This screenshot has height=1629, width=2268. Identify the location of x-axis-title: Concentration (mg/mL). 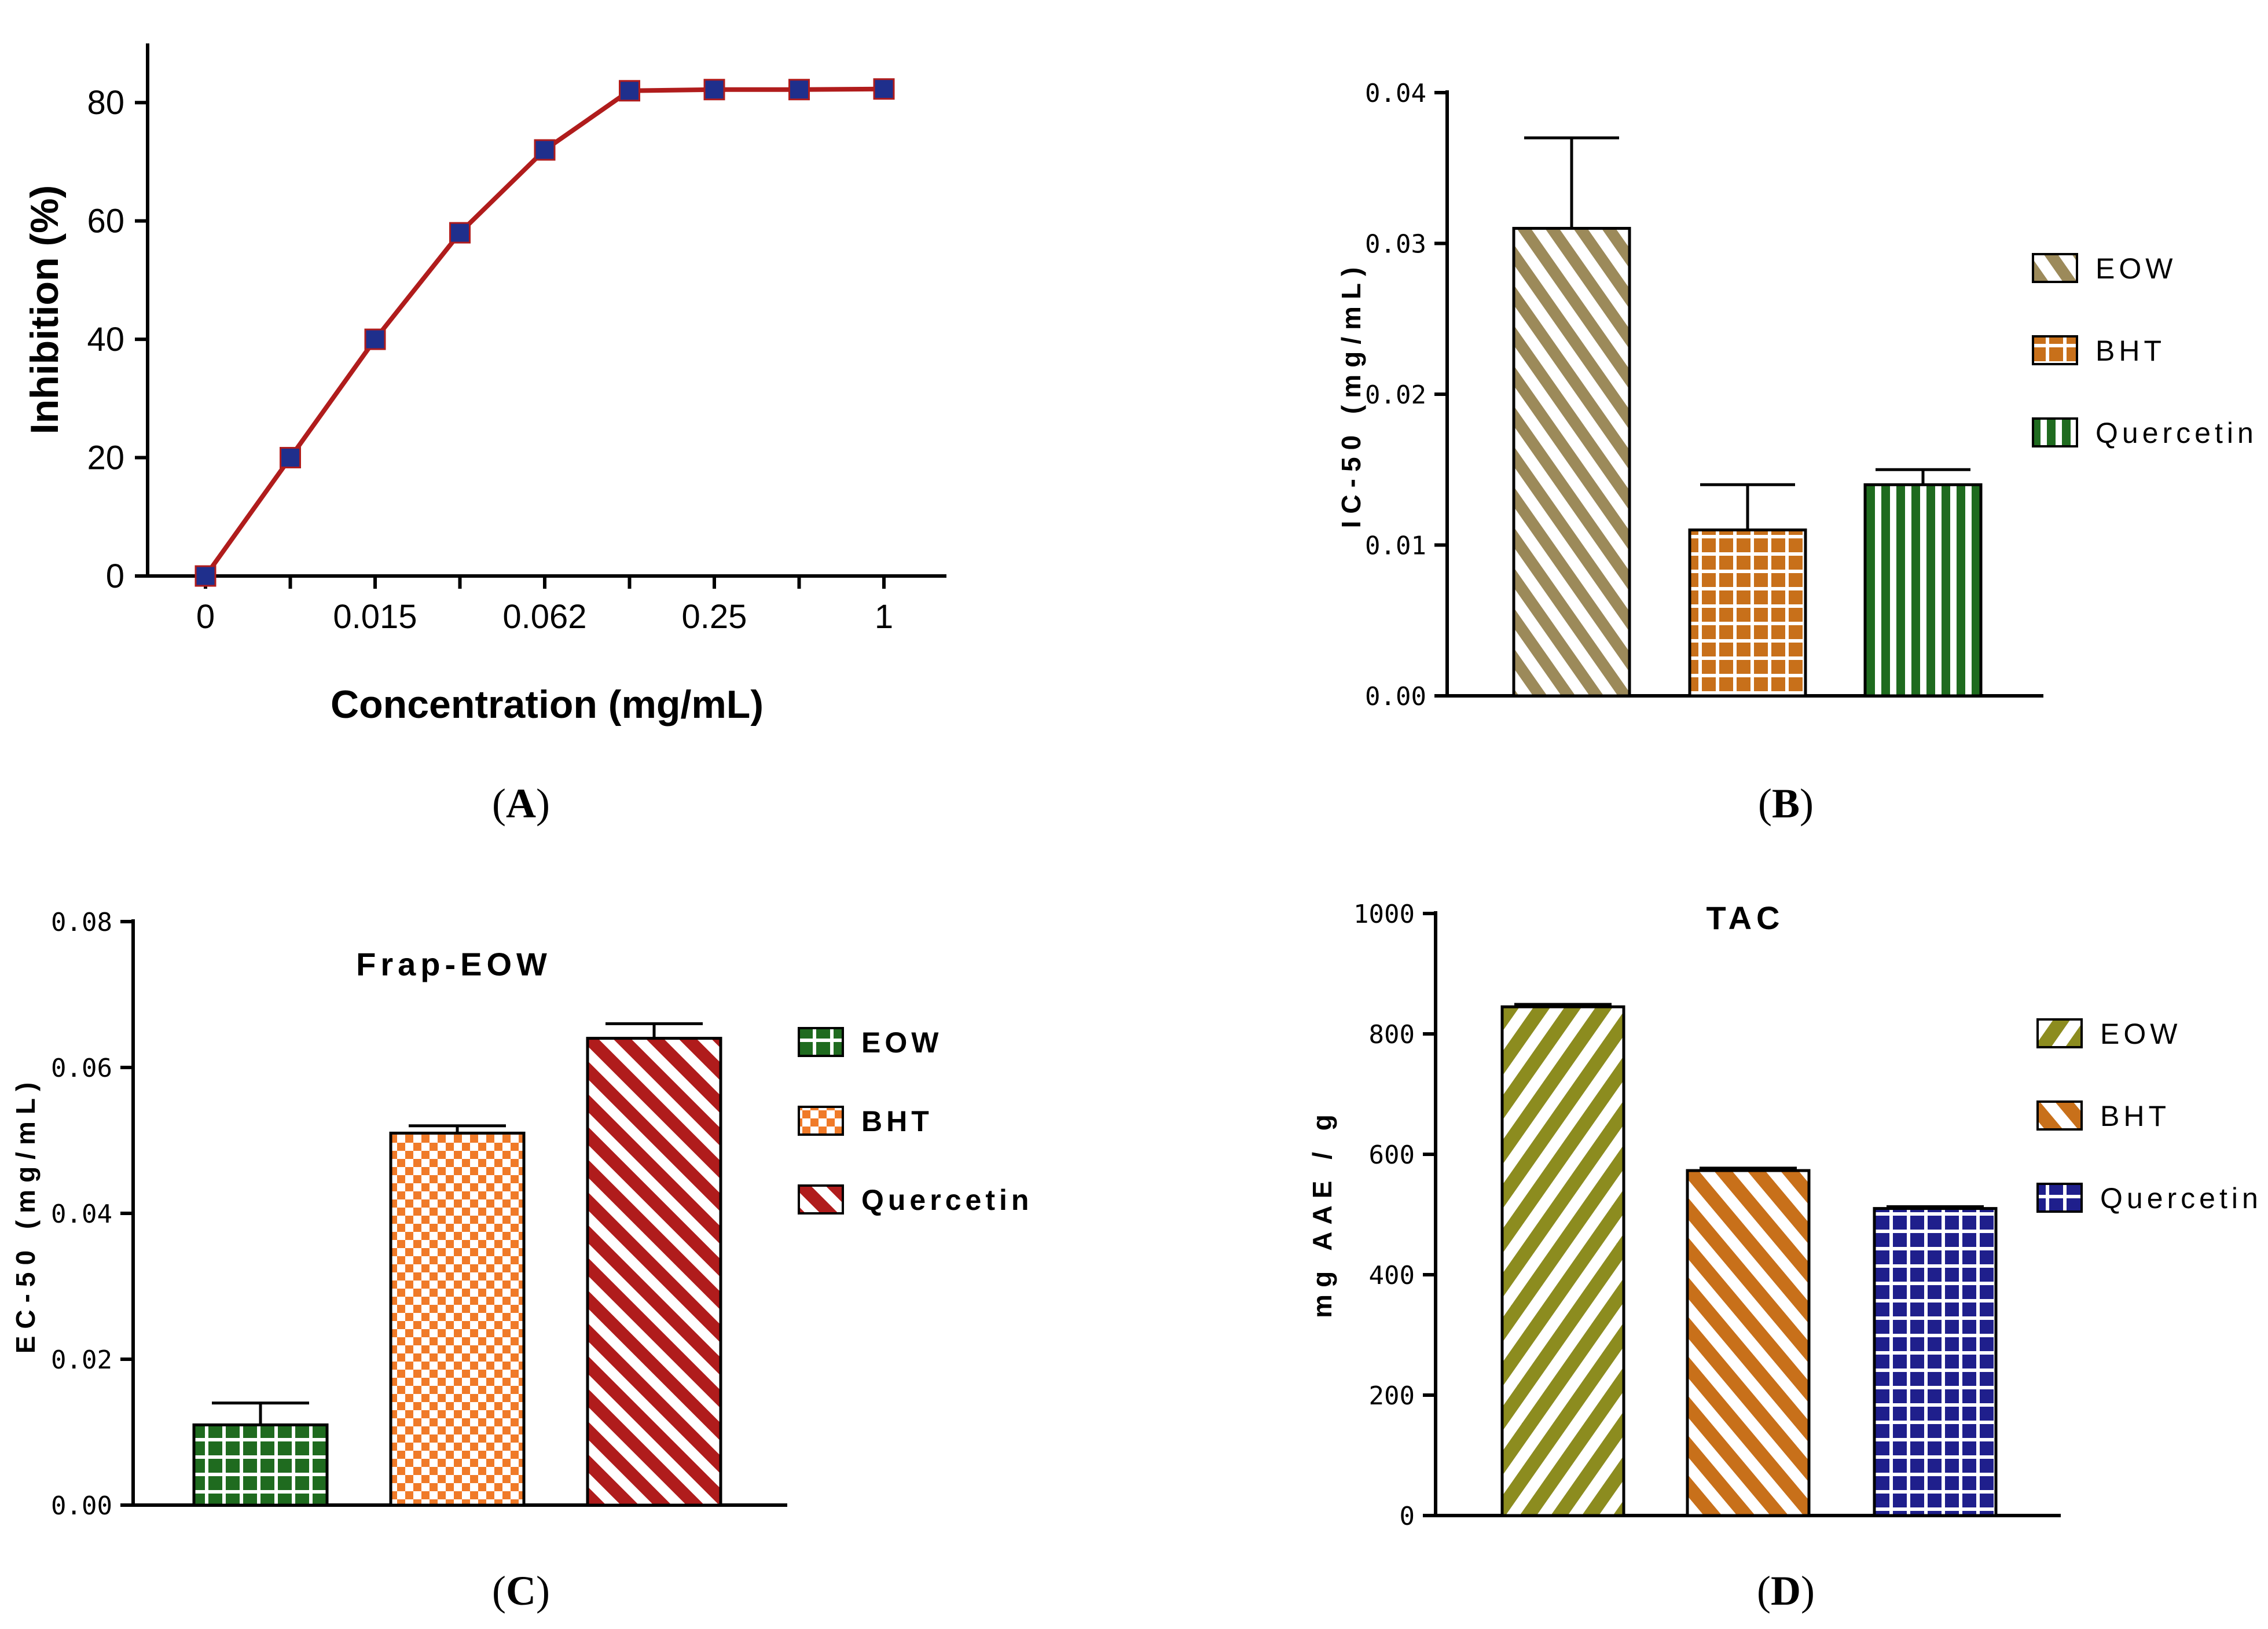
(547, 705).